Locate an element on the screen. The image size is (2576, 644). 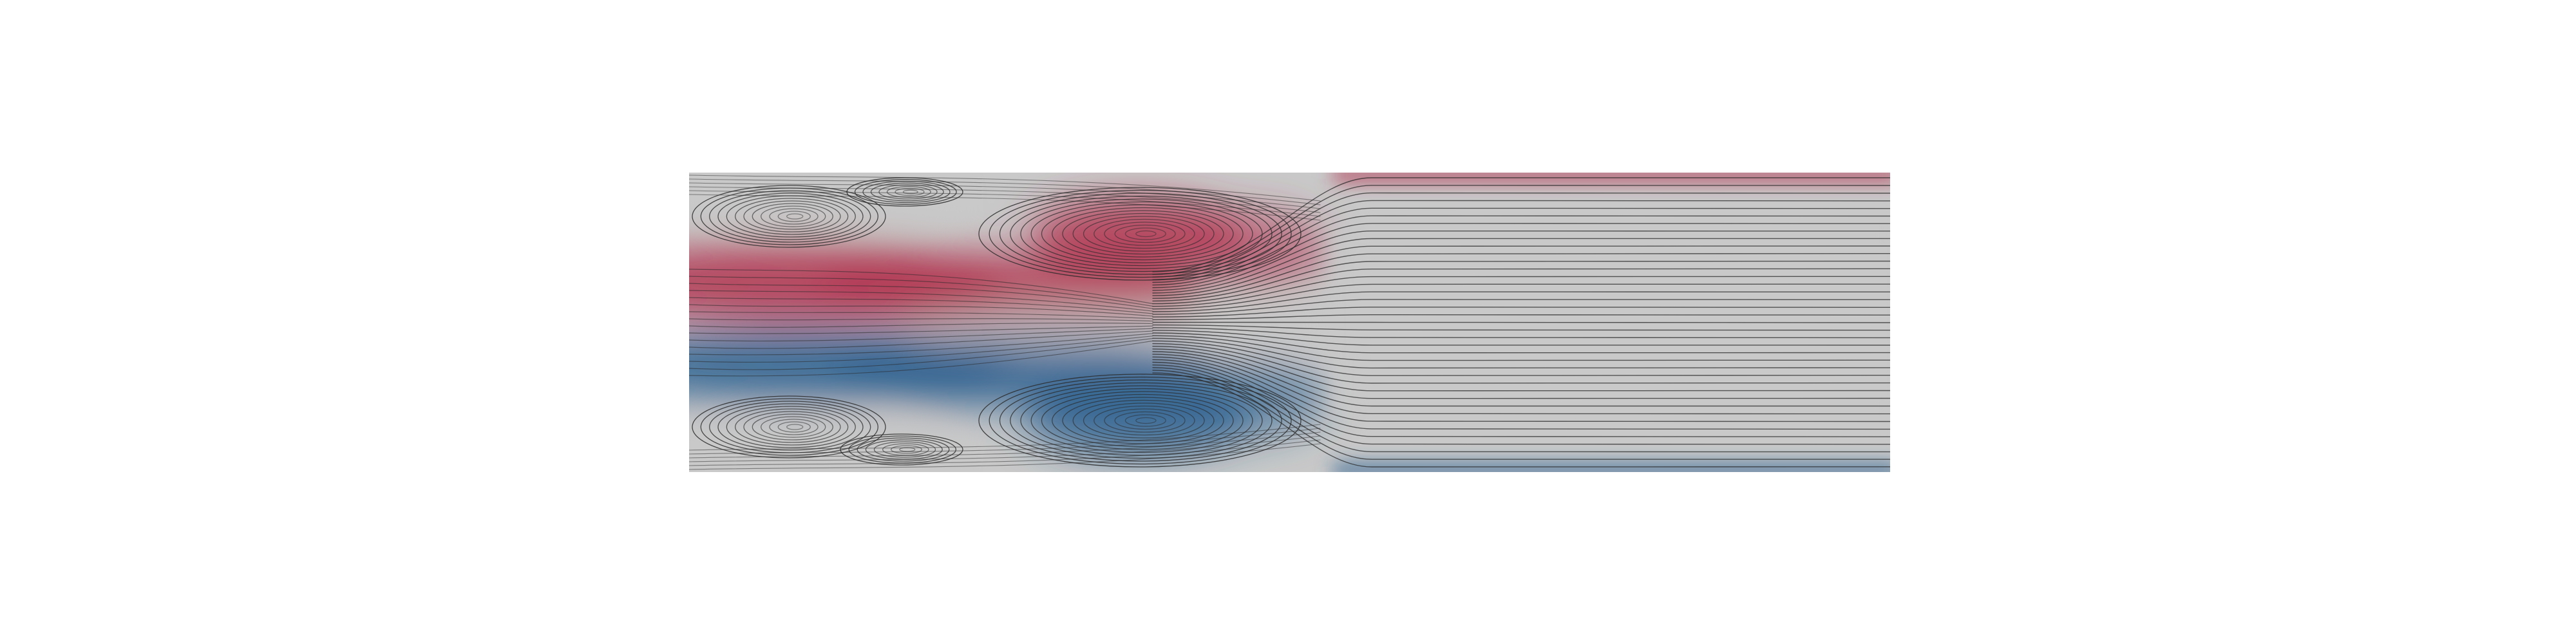
vortex-rings is located at coordinates (997, 322).